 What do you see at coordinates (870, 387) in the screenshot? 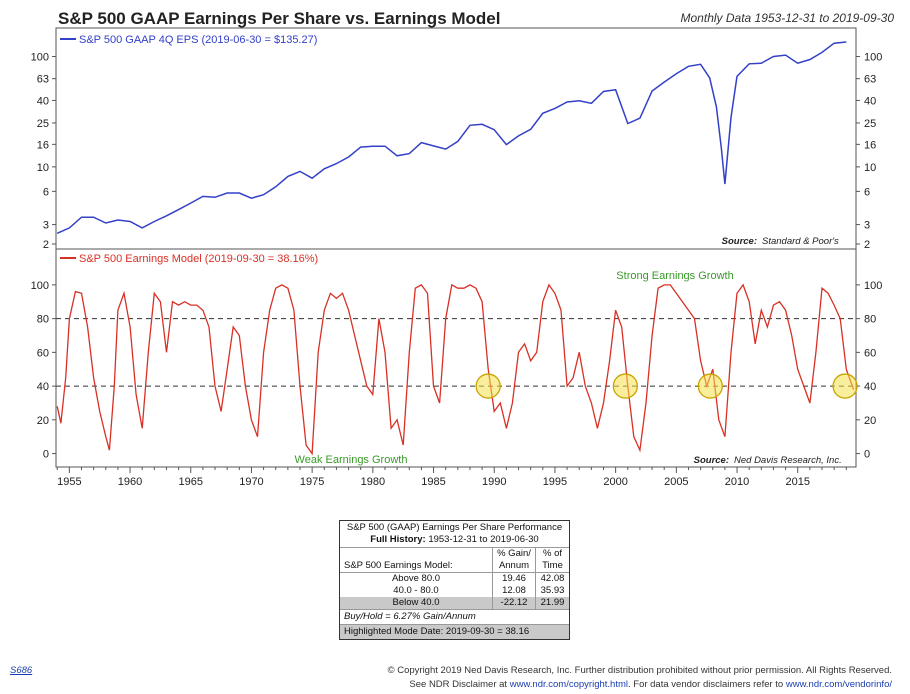
I see `model-ytick-label-right: 40` at bounding box center [870, 387].